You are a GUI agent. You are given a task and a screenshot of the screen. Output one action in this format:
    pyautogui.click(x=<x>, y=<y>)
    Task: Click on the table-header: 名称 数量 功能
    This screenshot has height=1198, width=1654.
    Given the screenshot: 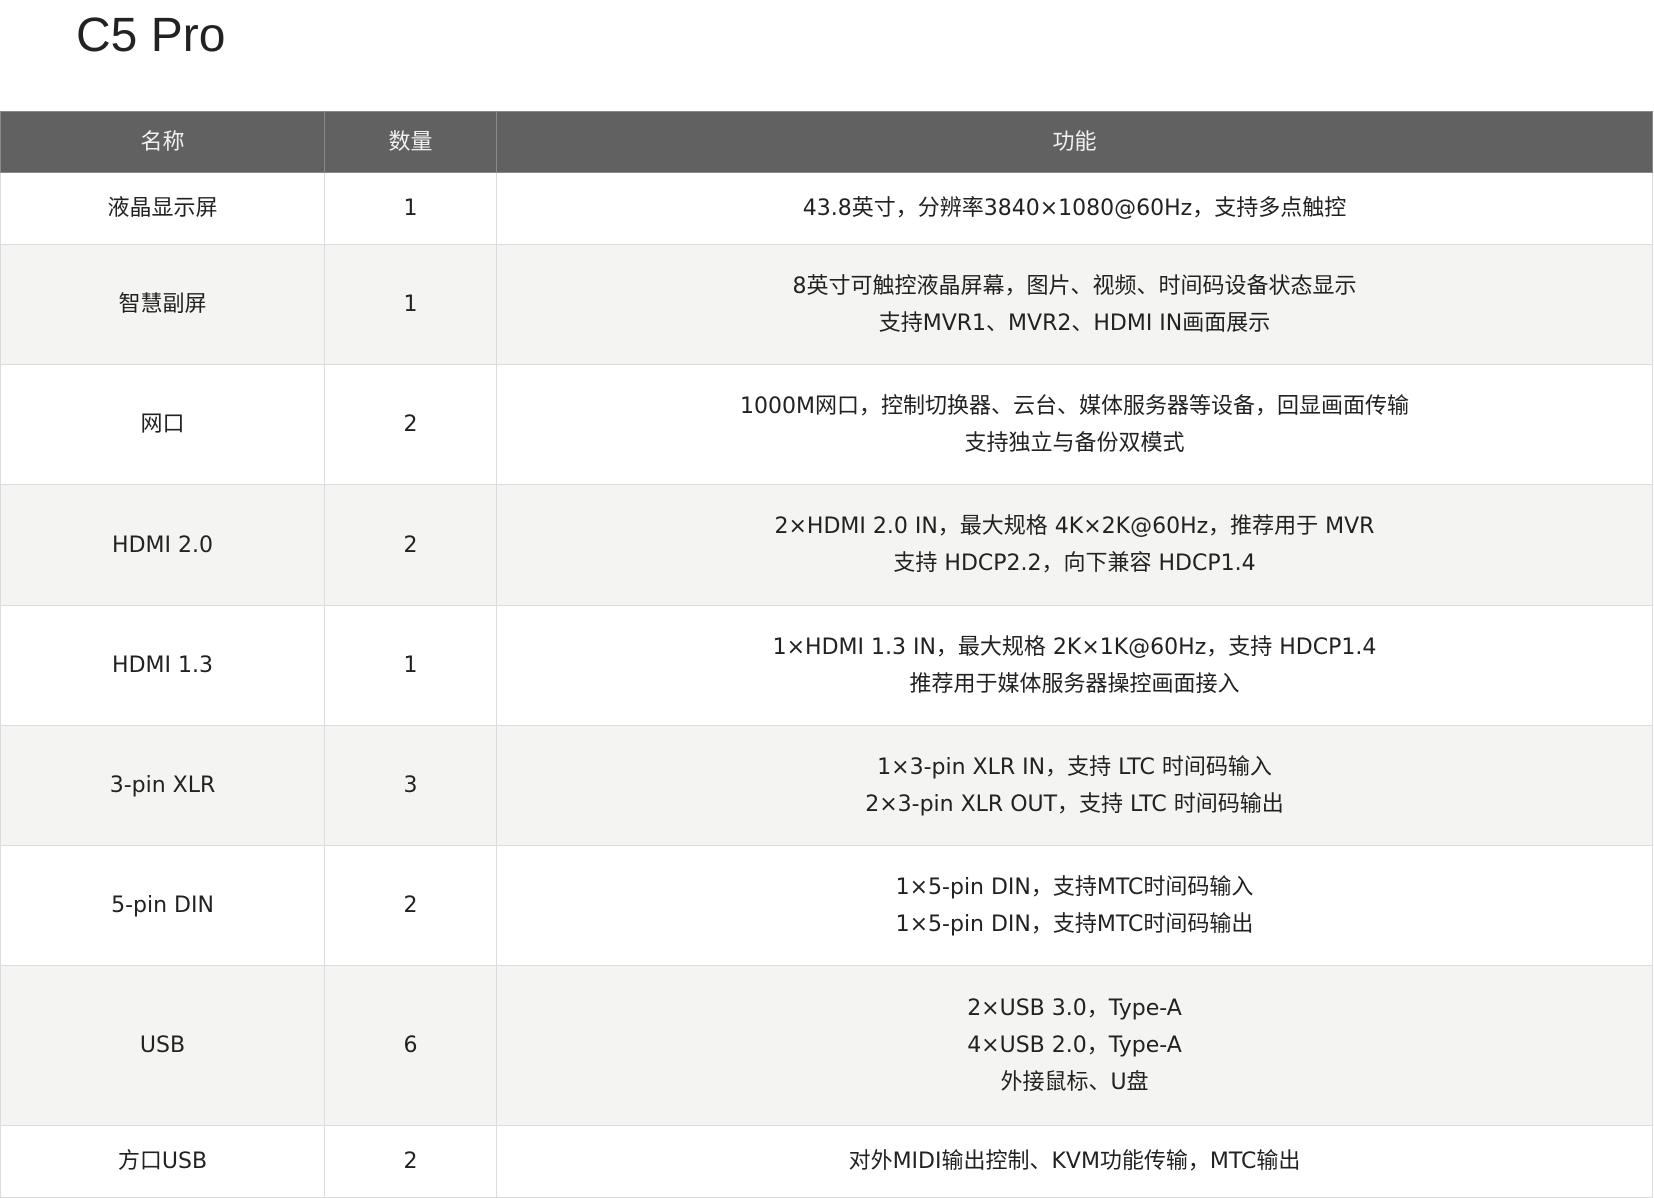 What is the action you would take?
    pyautogui.click(x=826, y=142)
    